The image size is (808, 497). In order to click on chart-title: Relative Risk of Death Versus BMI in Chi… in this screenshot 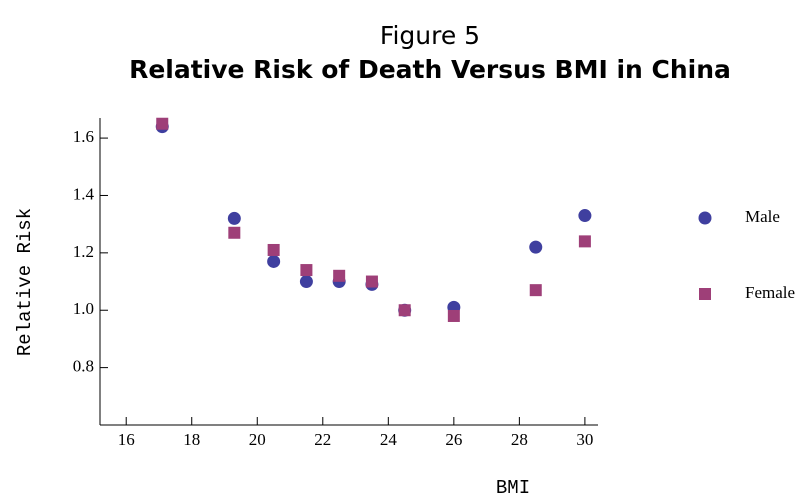, I will do `click(430, 69)`.